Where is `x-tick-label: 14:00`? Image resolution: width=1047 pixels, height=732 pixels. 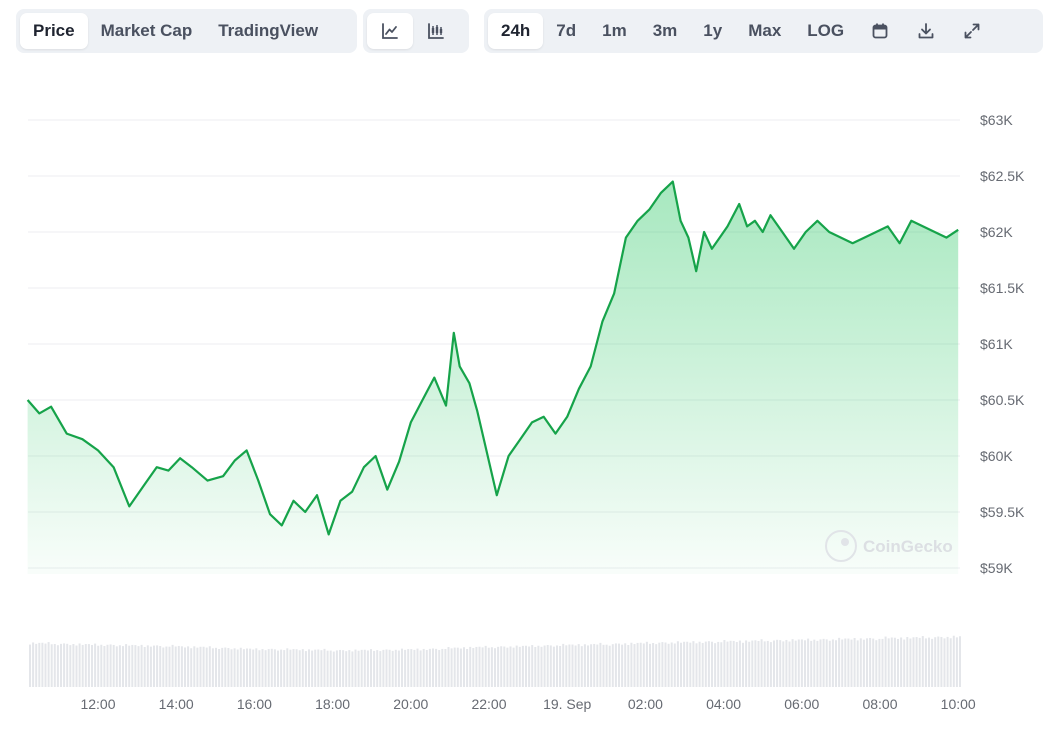 x-tick-label: 14:00 is located at coordinates (176, 704).